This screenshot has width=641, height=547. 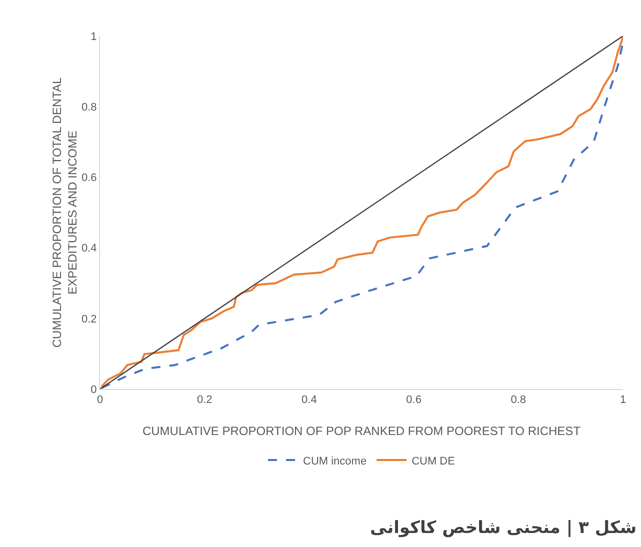 I want to click on x-tick-label: 0.4, so click(x=309, y=400).